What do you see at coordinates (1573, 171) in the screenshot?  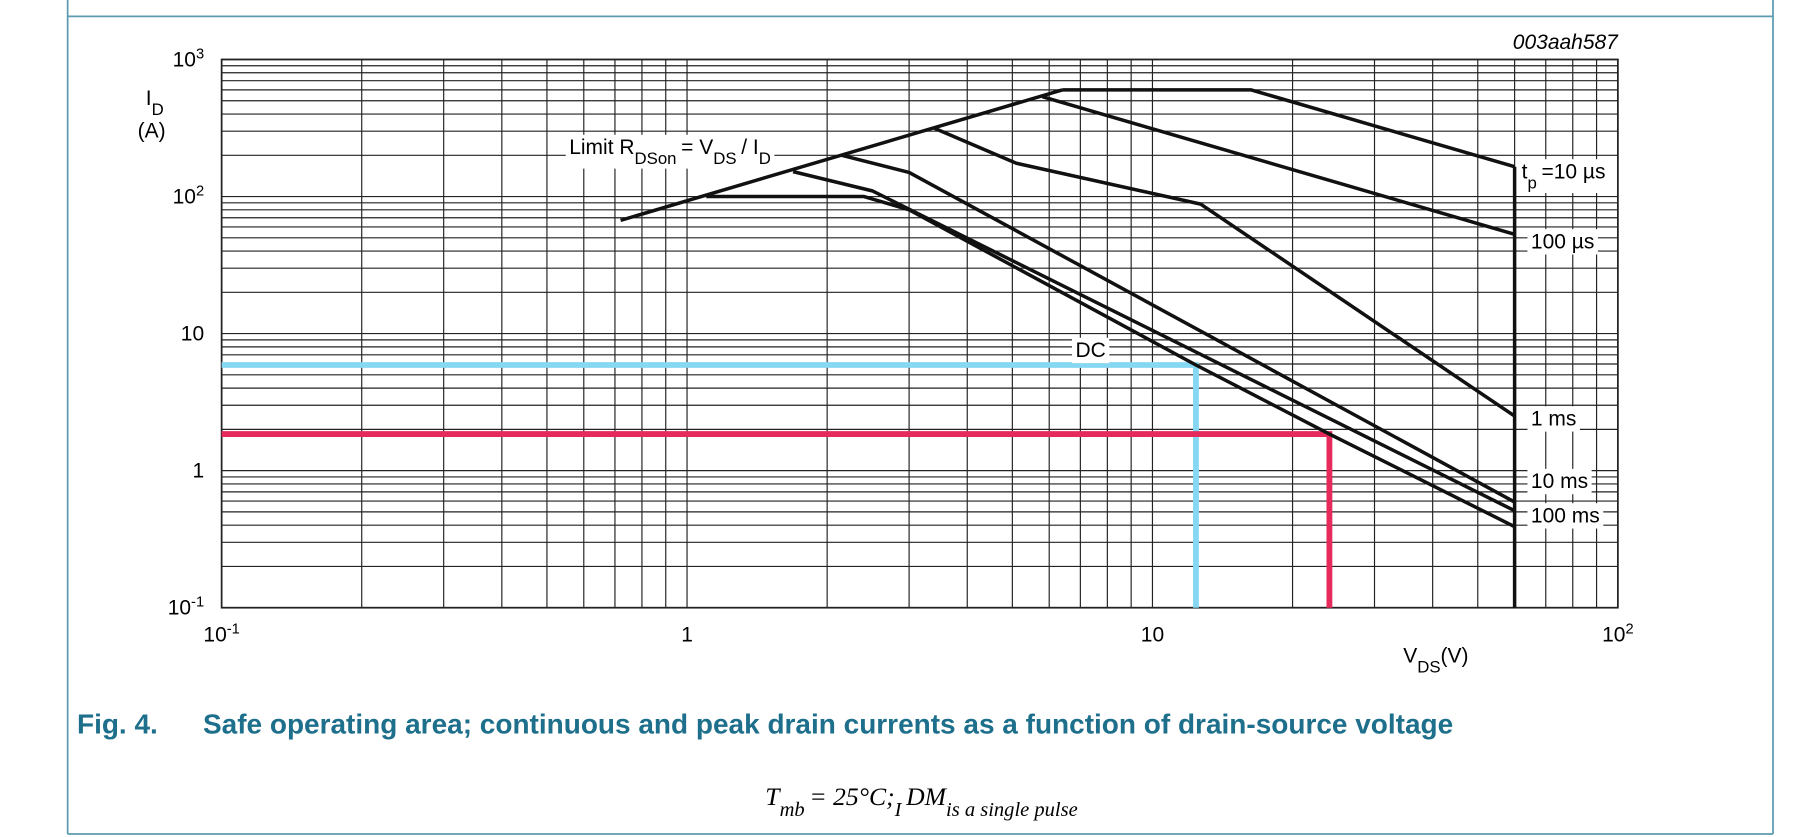 I see `text-part: =10 µs` at bounding box center [1573, 171].